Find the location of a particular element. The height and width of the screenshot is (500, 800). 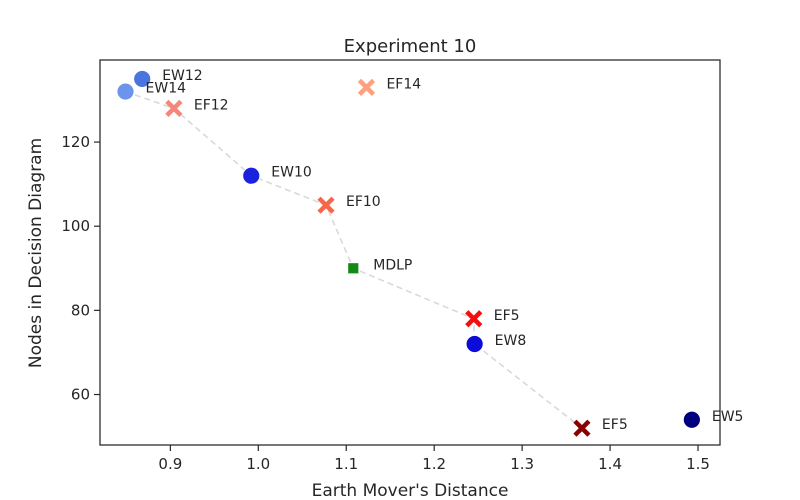

x-tick-label: 1.3 is located at coordinates (522, 464).